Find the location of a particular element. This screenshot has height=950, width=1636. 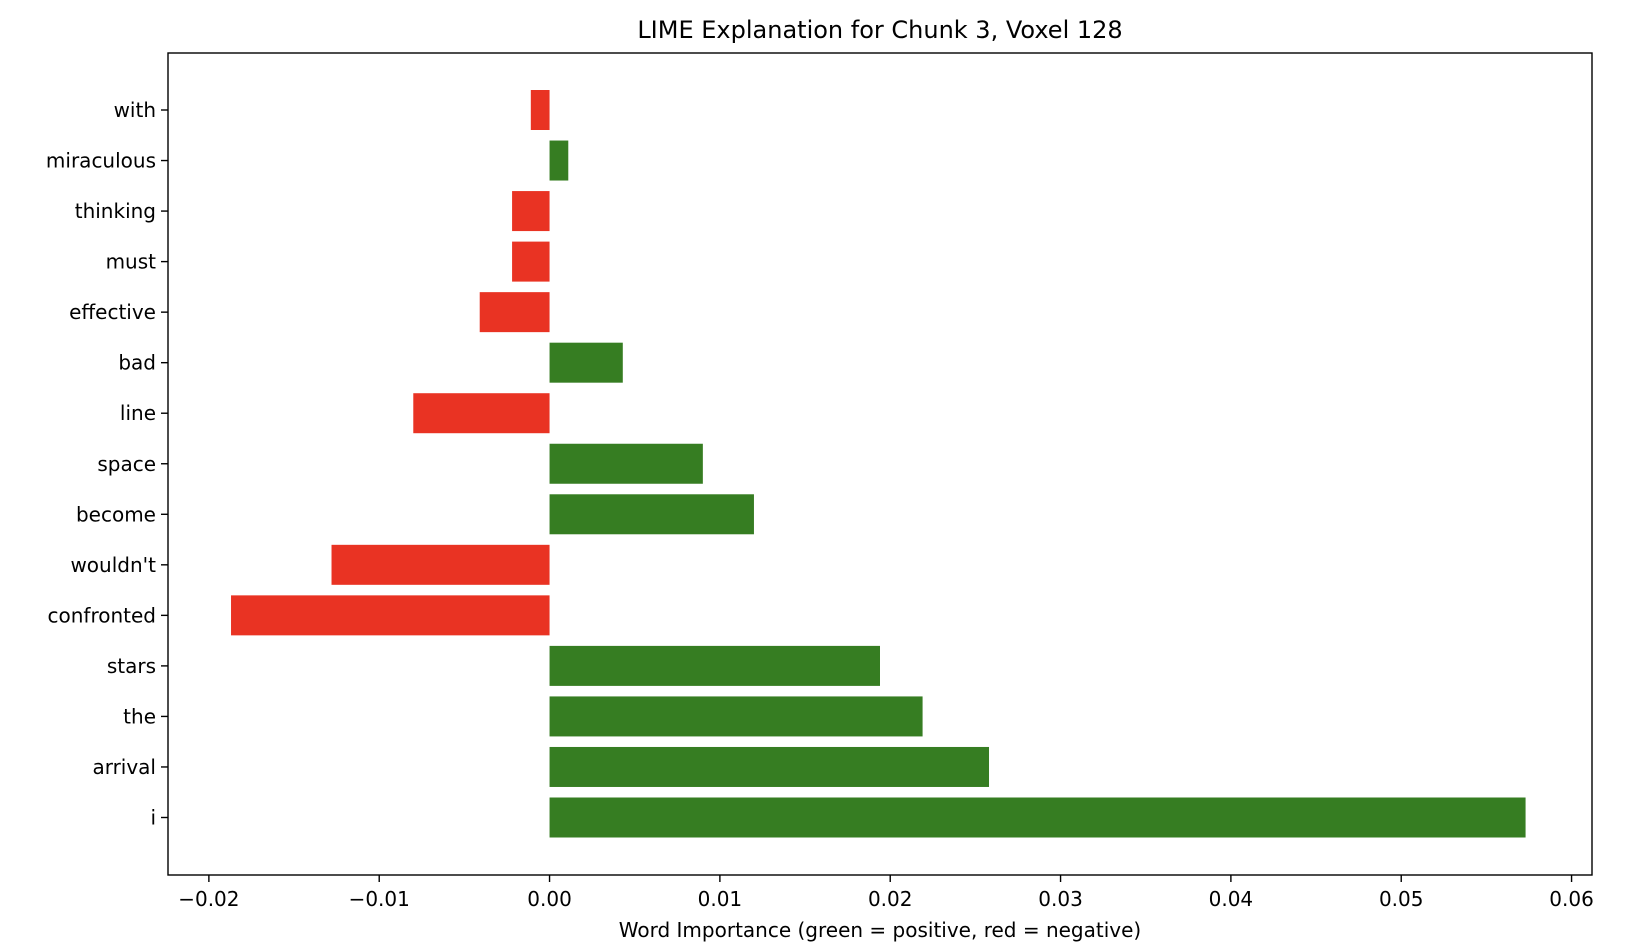

bar-stars is located at coordinates (714, 665).